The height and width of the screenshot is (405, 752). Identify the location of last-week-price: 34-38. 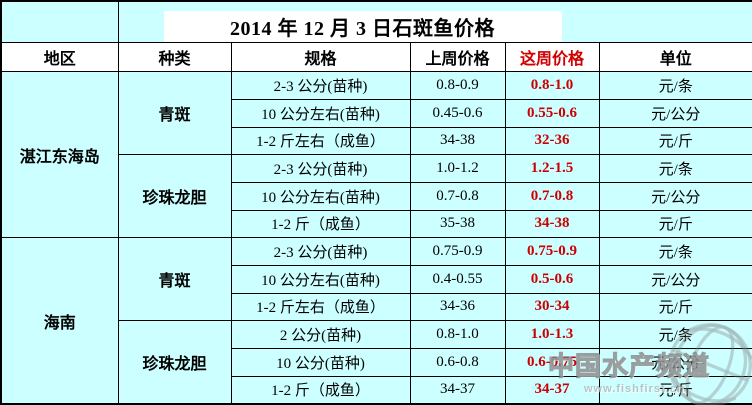
(457, 141).